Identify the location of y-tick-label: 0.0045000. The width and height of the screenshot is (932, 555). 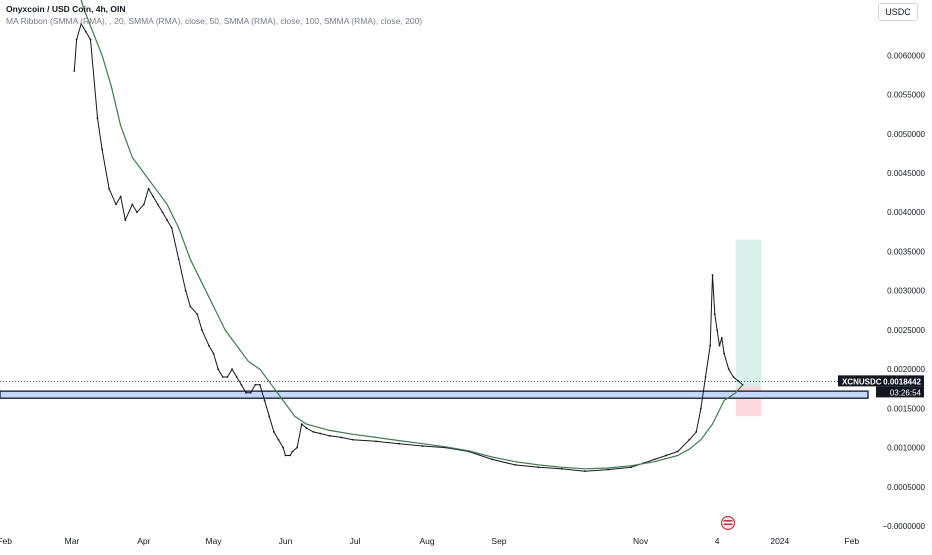
(906, 173).